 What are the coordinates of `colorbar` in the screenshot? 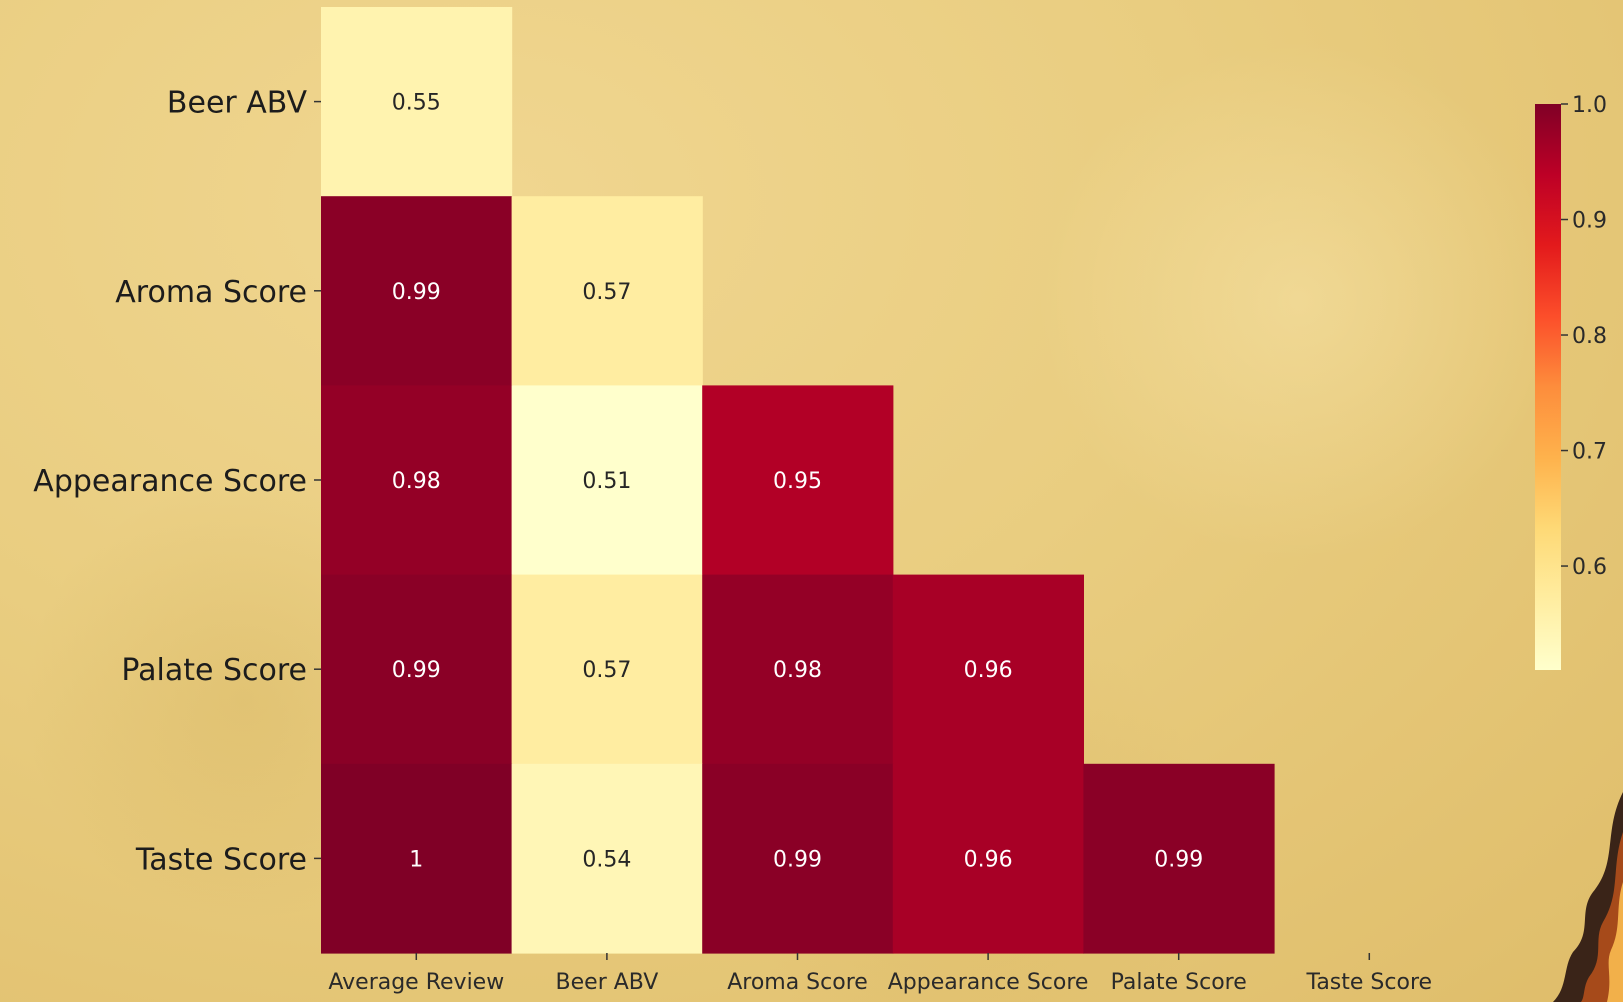 It's located at (1548, 387).